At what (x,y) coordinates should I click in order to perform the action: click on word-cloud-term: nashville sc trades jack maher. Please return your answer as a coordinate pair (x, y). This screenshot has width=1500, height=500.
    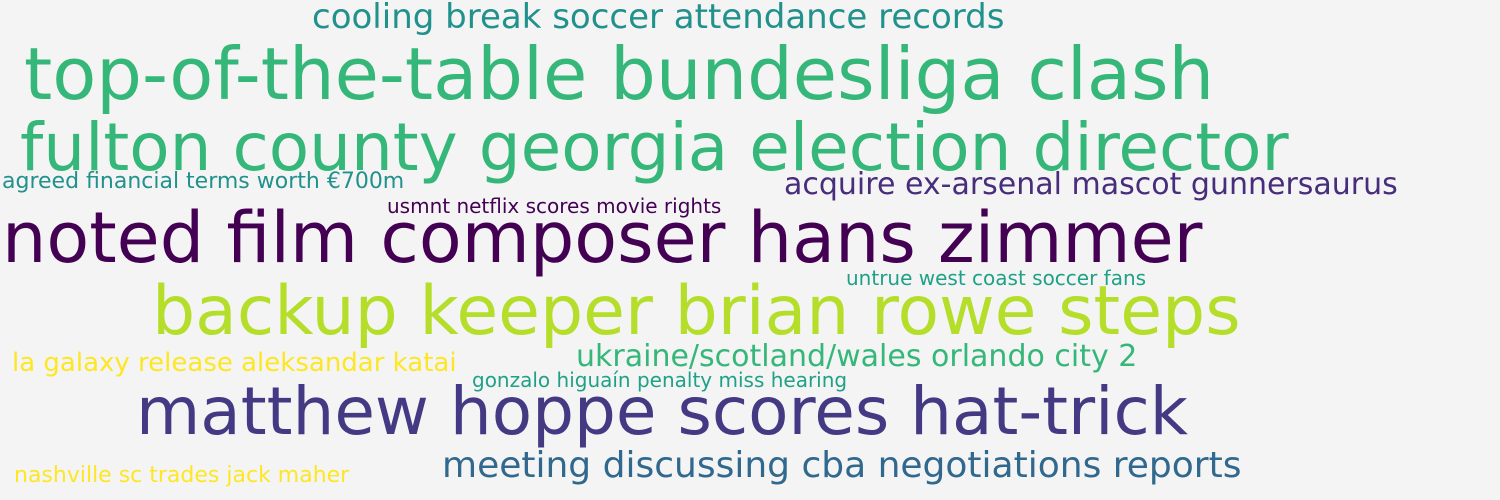
    Looking at the image, I should click on (182, 475).